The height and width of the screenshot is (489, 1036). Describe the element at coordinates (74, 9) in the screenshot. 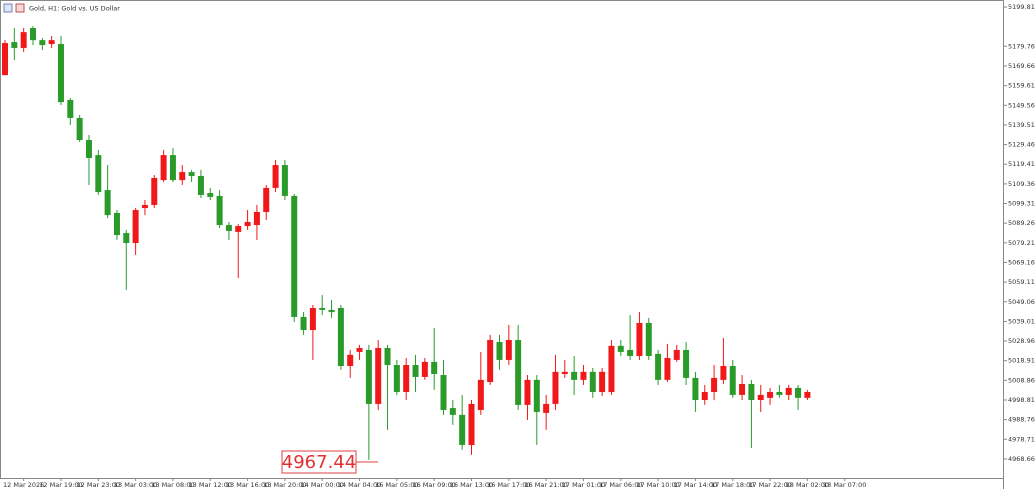

I see `chart-title: Gold, H1: Gold vs. US Dollar` at that location.